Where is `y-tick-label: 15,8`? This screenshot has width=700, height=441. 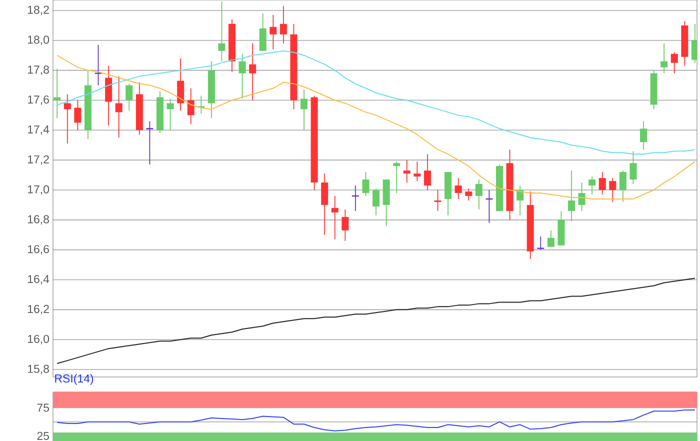 y-tick-label: 15,8 is located at coordinates (38, 369).